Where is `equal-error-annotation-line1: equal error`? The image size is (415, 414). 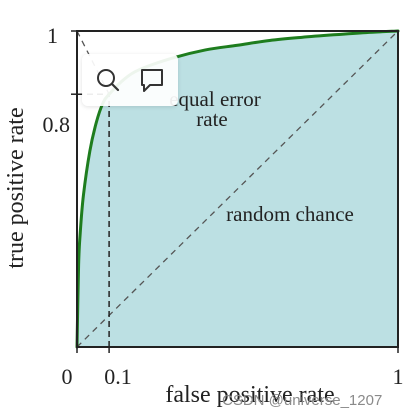 equal-error-annotation-line1: equal error is located at coordinates (215, 99).